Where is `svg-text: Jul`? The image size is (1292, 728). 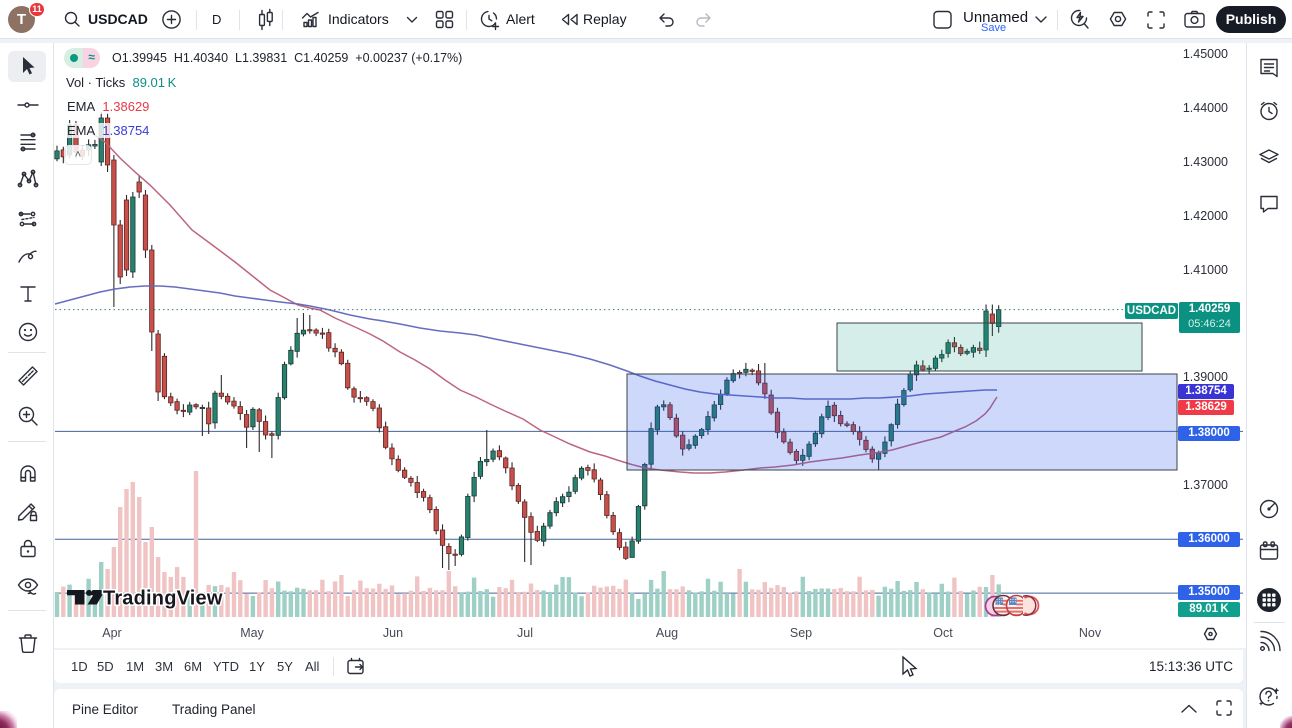 svg-text: Jul is located at coordinates (525, 633).